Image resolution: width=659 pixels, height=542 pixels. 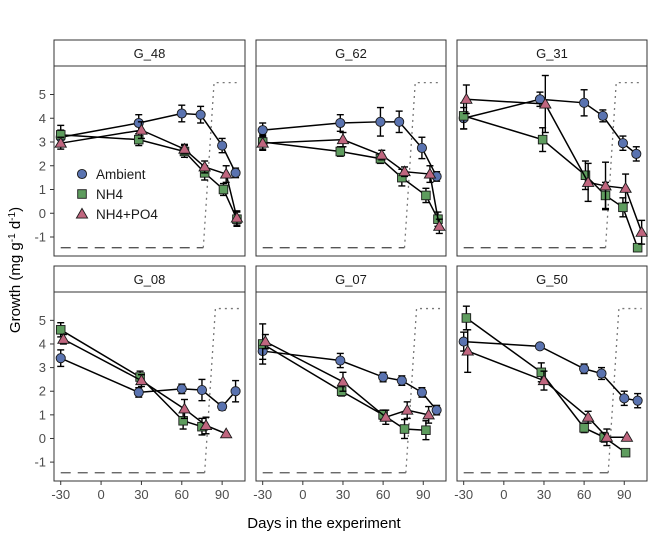 I want to click on panel-g-31: G_31, so click(x=552, y=148).